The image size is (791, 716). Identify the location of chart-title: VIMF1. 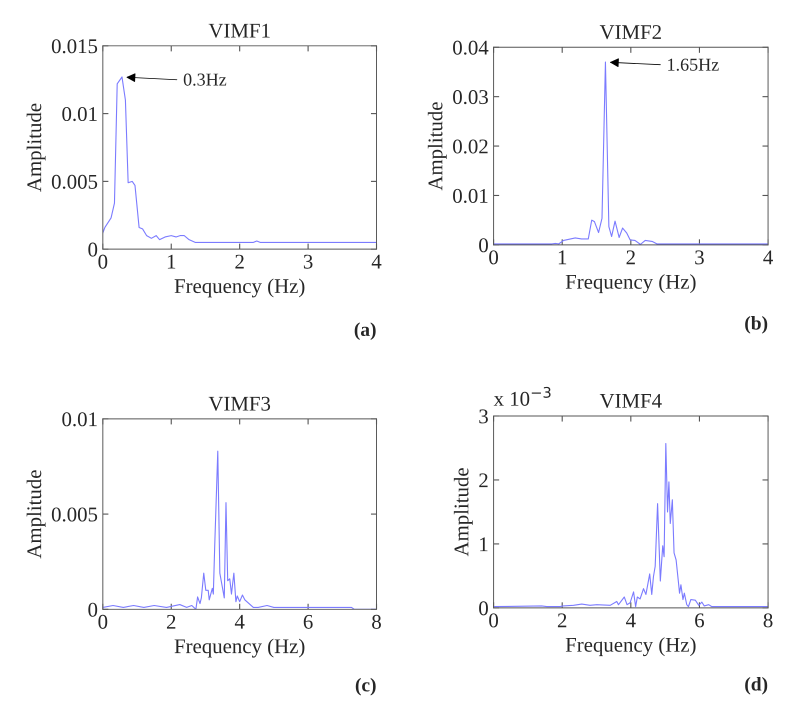
(239, 31).